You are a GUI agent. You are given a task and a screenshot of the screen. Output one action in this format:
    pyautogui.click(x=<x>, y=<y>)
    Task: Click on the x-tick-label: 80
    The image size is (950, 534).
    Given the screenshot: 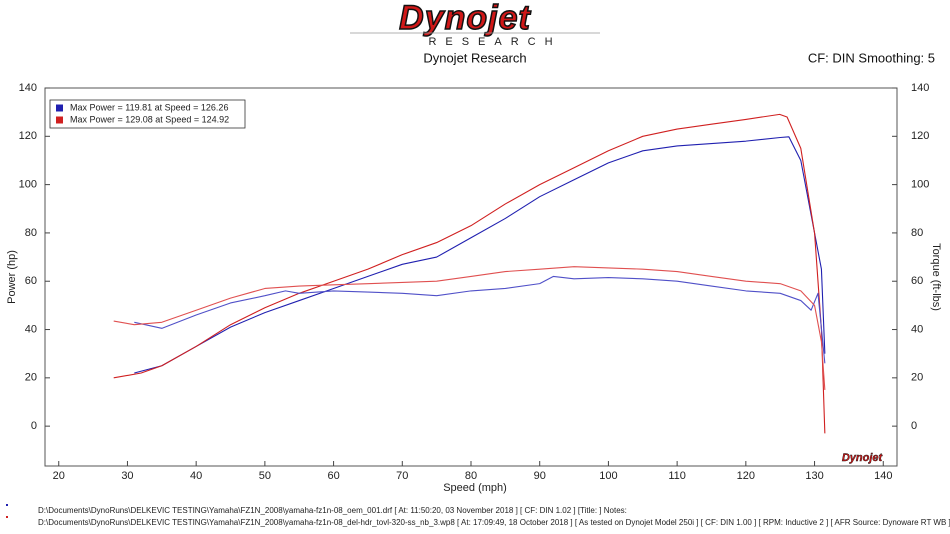 What is the action you would take?
    pyautogui.click(x=471, y=476)
    